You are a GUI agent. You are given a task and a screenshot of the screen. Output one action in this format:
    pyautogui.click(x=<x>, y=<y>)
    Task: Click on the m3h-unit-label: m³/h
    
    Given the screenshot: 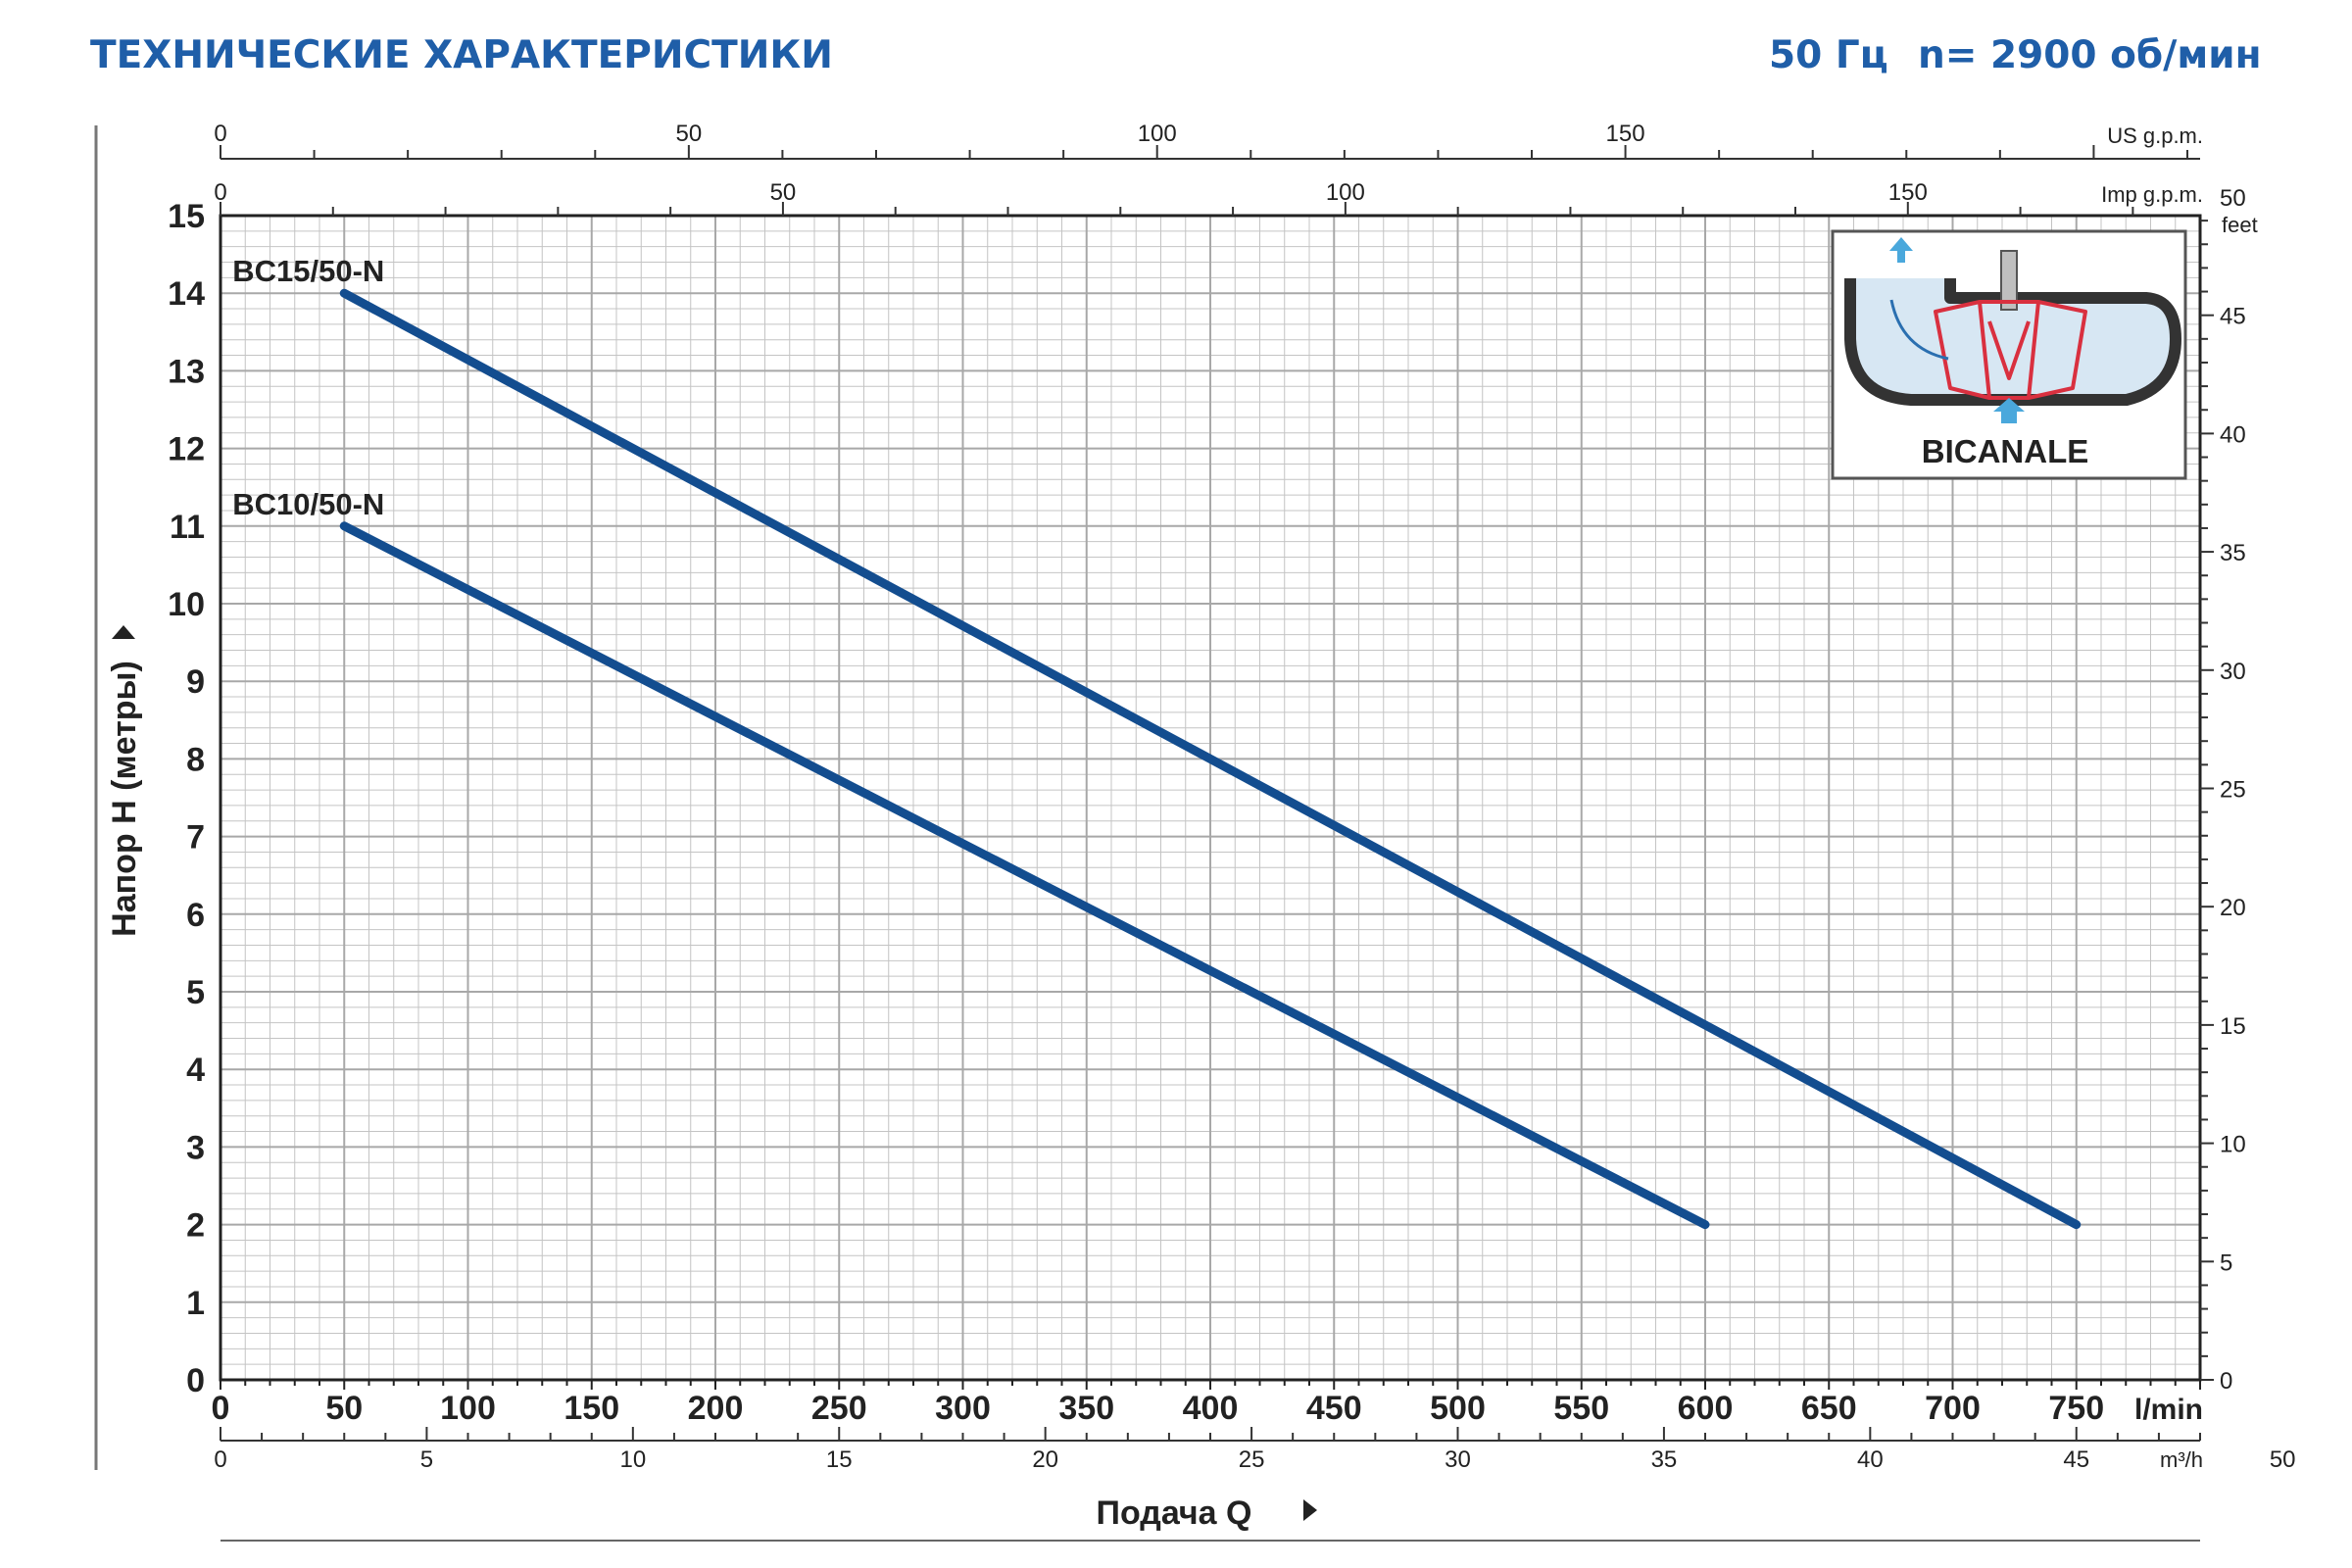 What is the action you would take?
    pyautogui.click(x=2181, y=1459)
    